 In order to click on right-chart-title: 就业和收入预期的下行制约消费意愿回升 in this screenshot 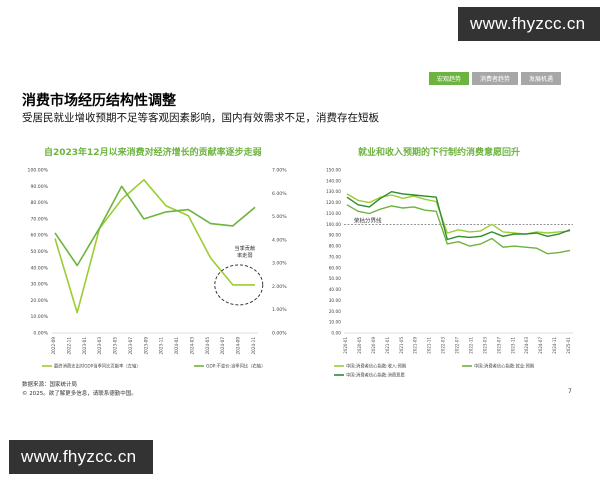, I will do `click(439, 153)`.